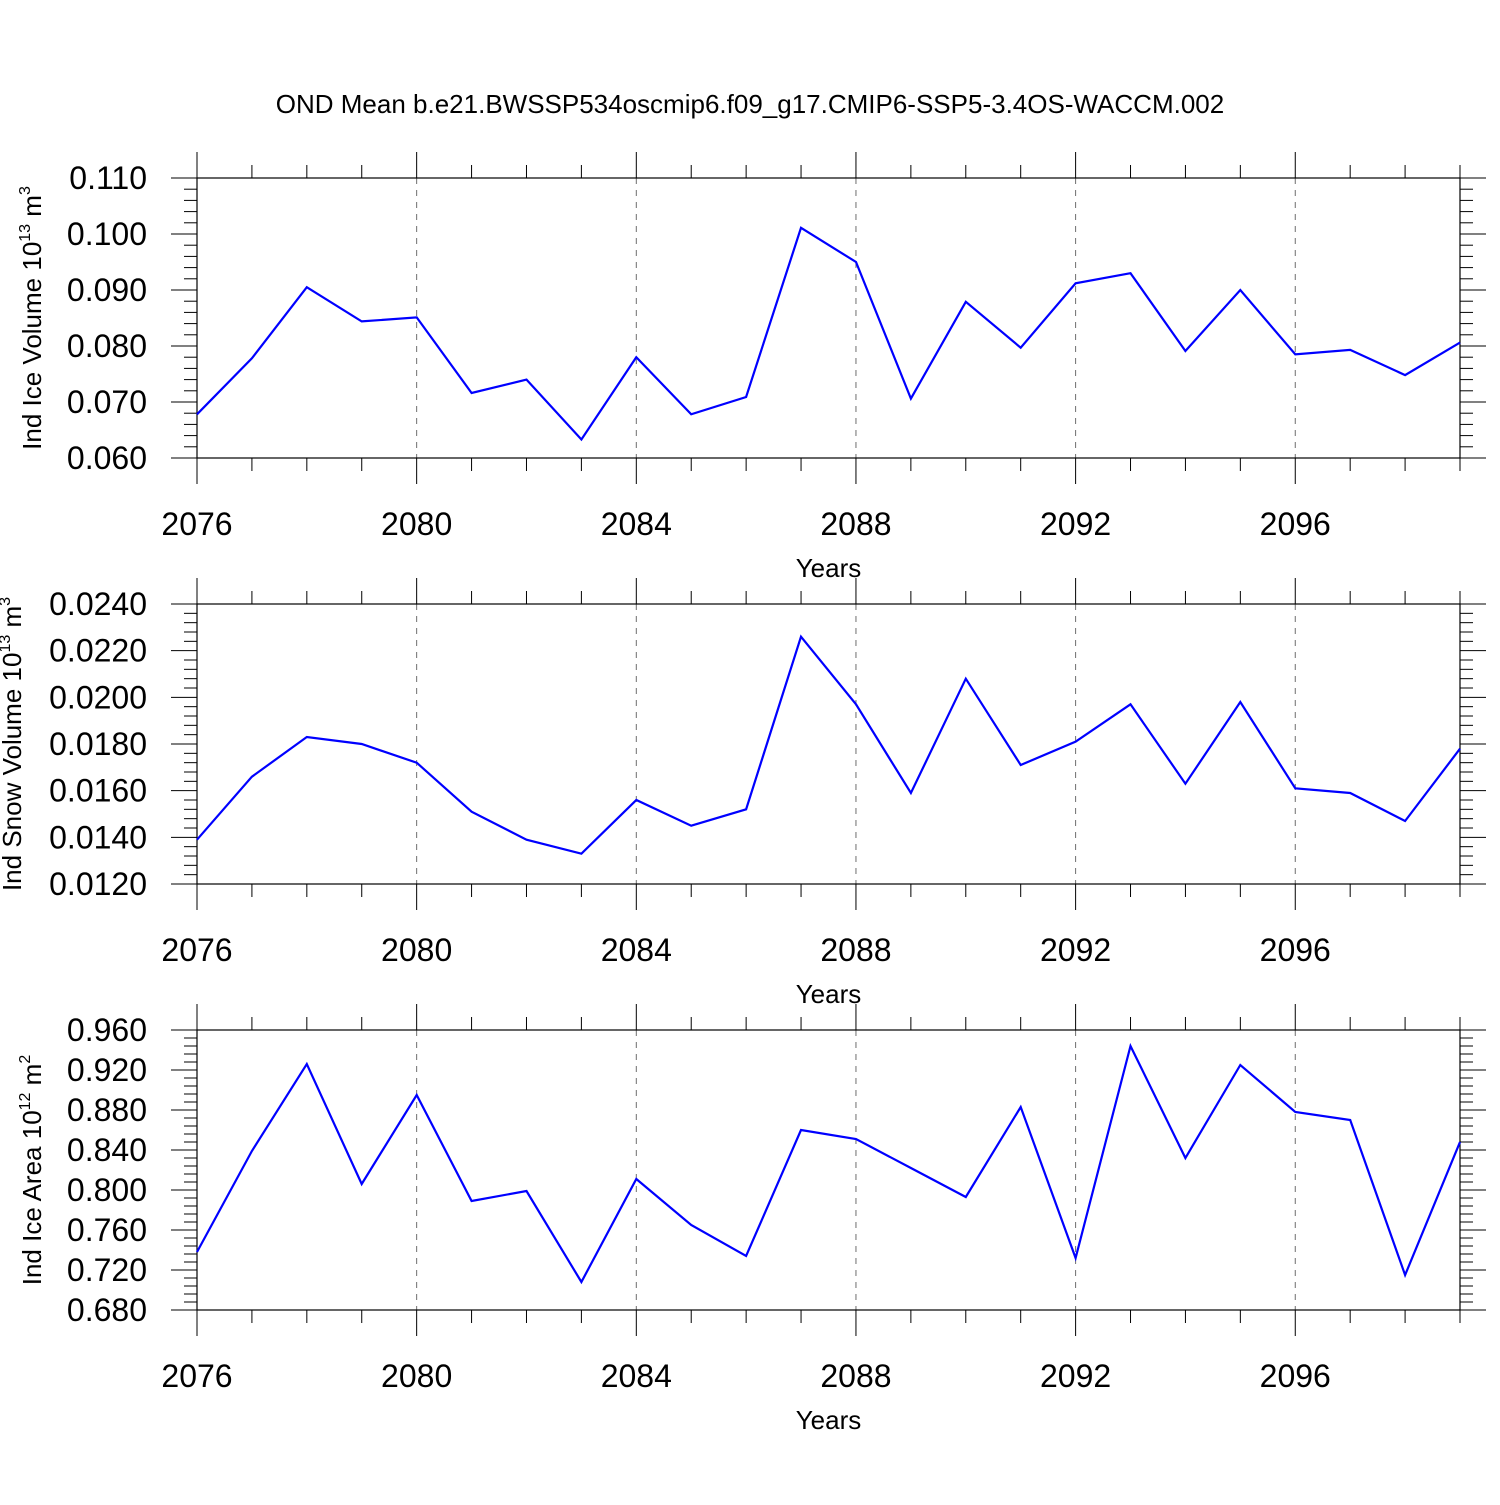 The width and height of the screenshot is (1500, 1505). I want to click on y-tick-label: 0.0160, so click(98, 791).